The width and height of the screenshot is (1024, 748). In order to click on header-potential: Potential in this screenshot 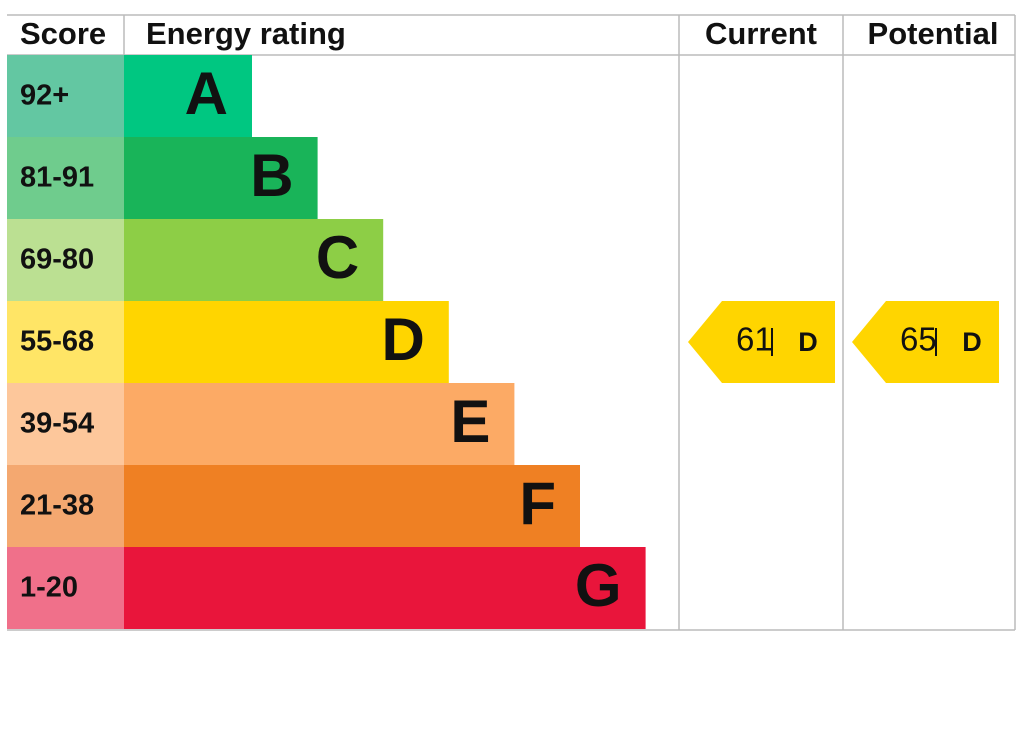, I will do `click(933, 33)`.